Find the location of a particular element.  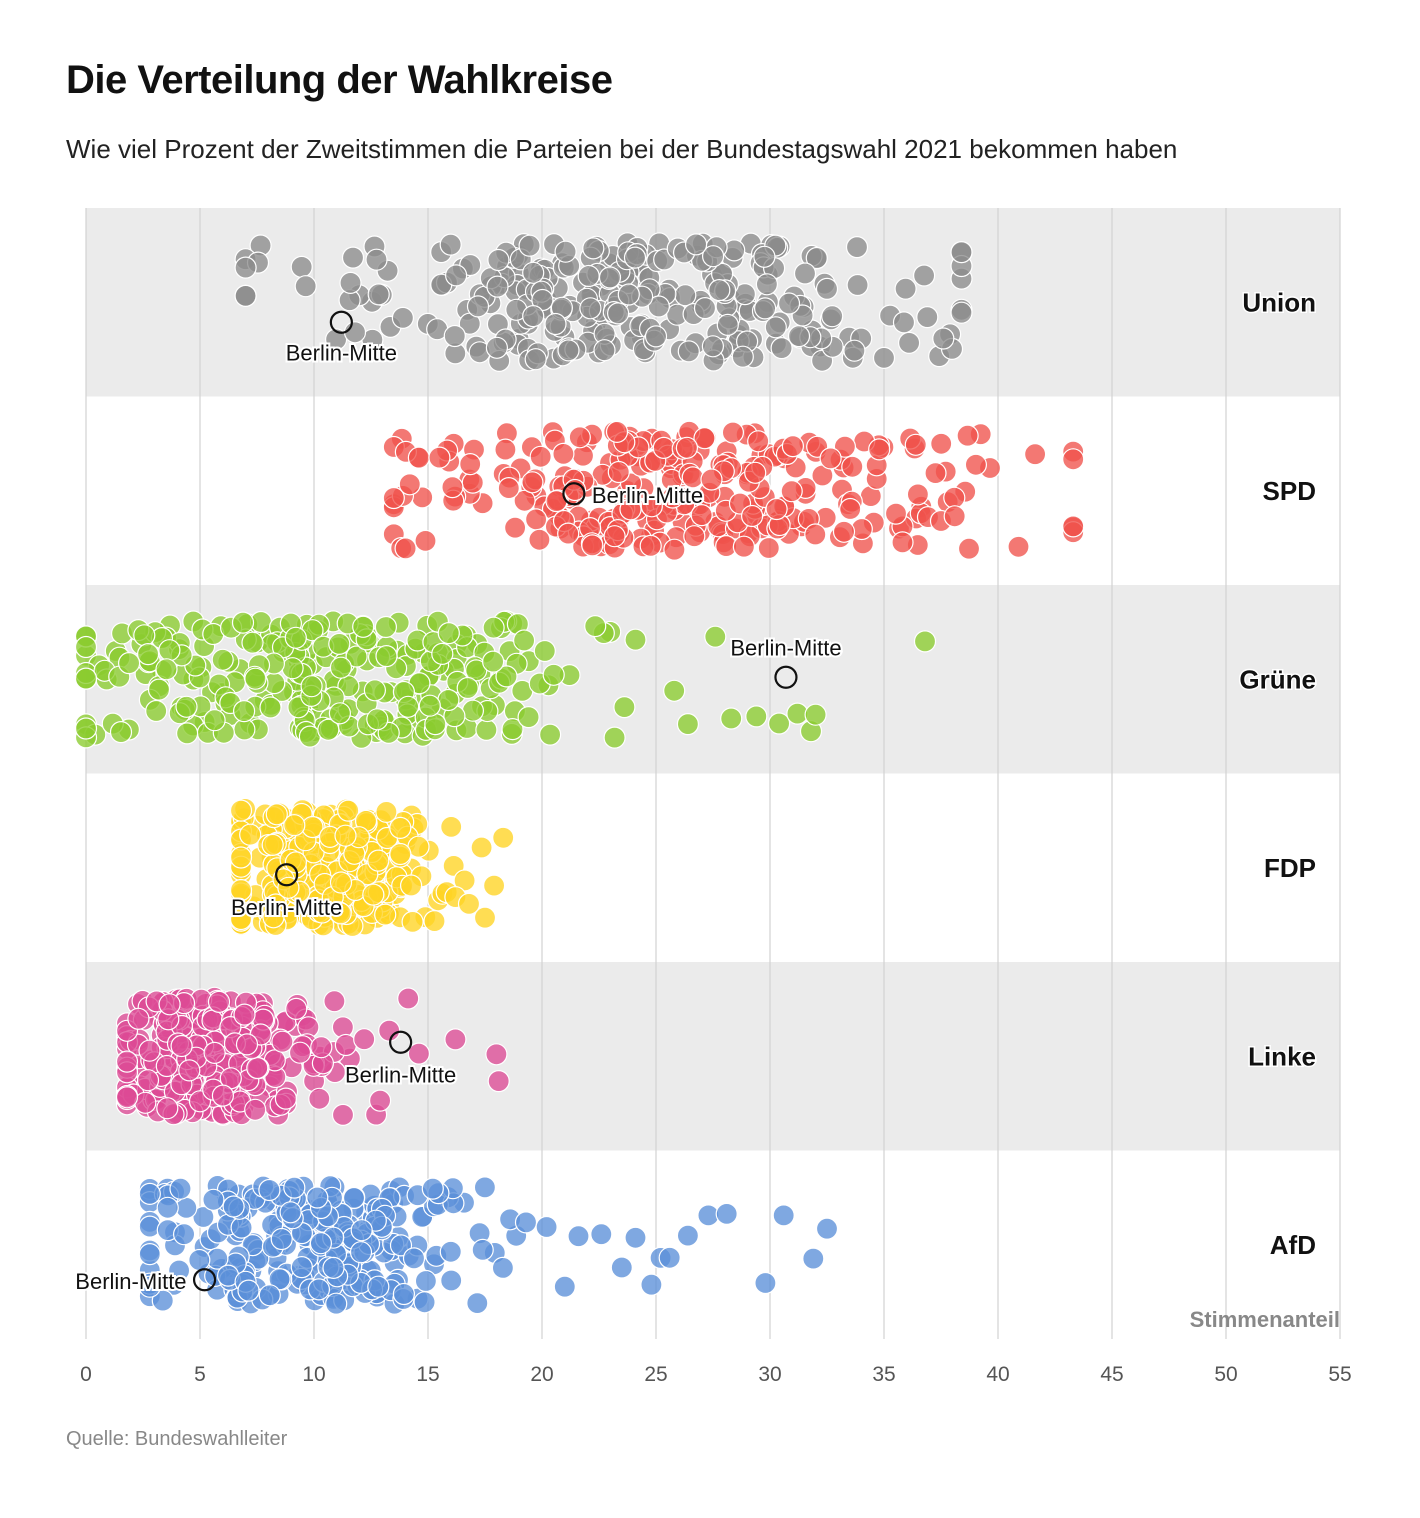

x-tick-label: 0 is located at coordinates (86, 1374).